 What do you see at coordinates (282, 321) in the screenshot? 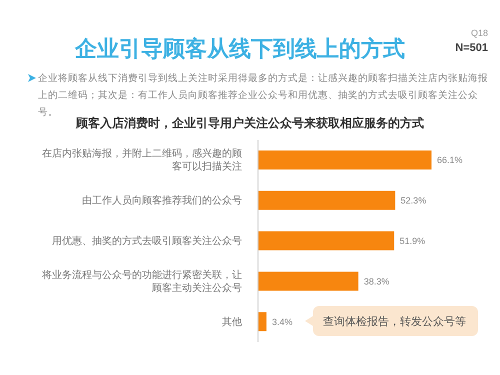
I see `data-label: 3.4%` at bounding box center [282, 321].